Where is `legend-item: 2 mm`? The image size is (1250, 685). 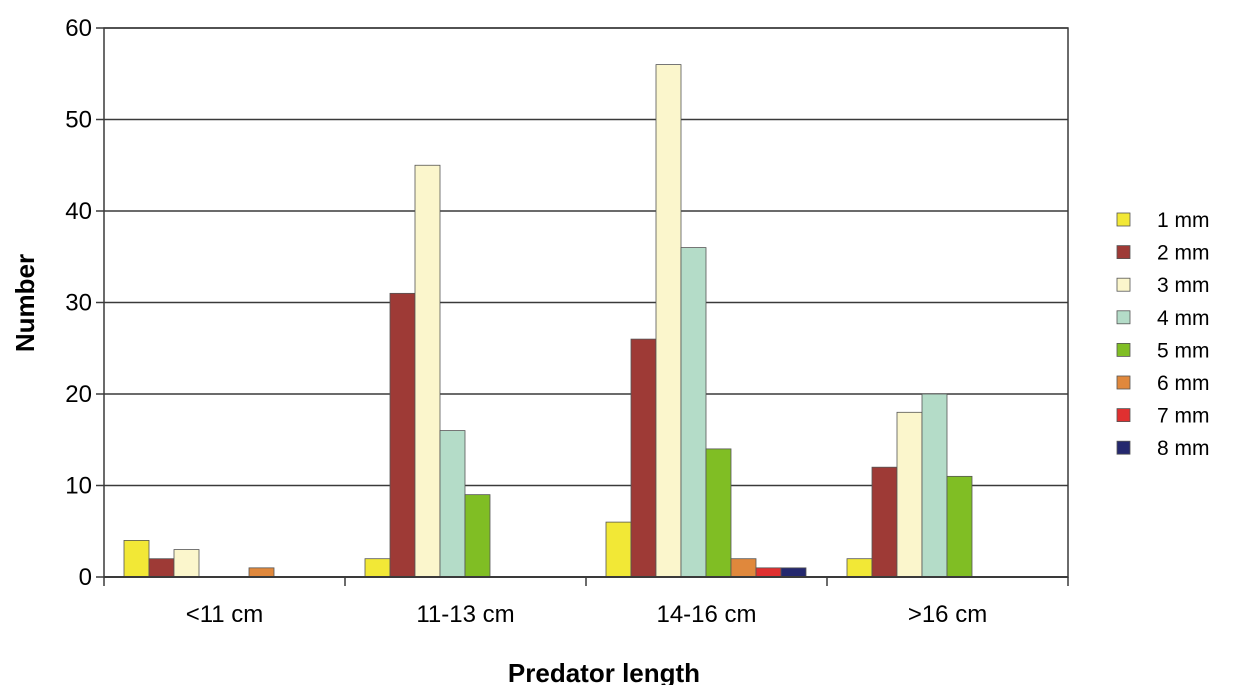
legend-item: 2 mm is located at coordinates (1163, 253).